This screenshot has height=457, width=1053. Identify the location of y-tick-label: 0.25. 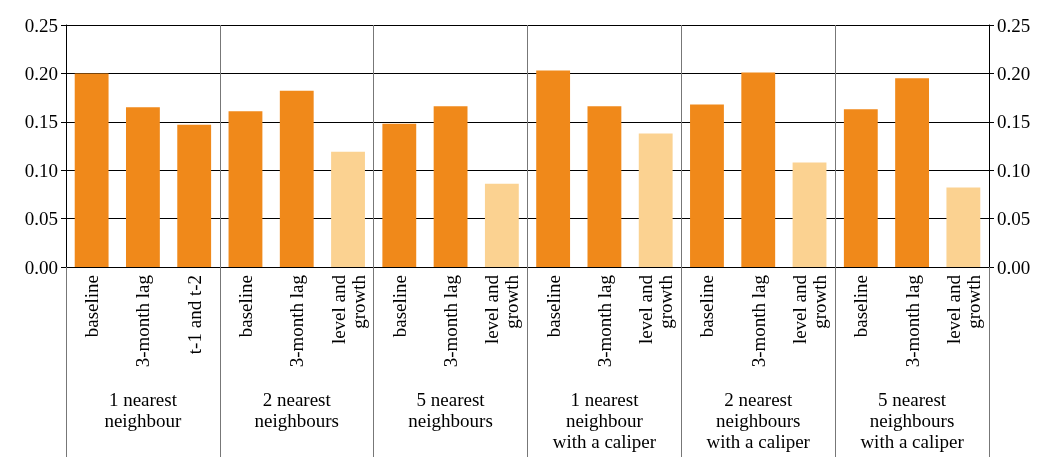
(41, 25).